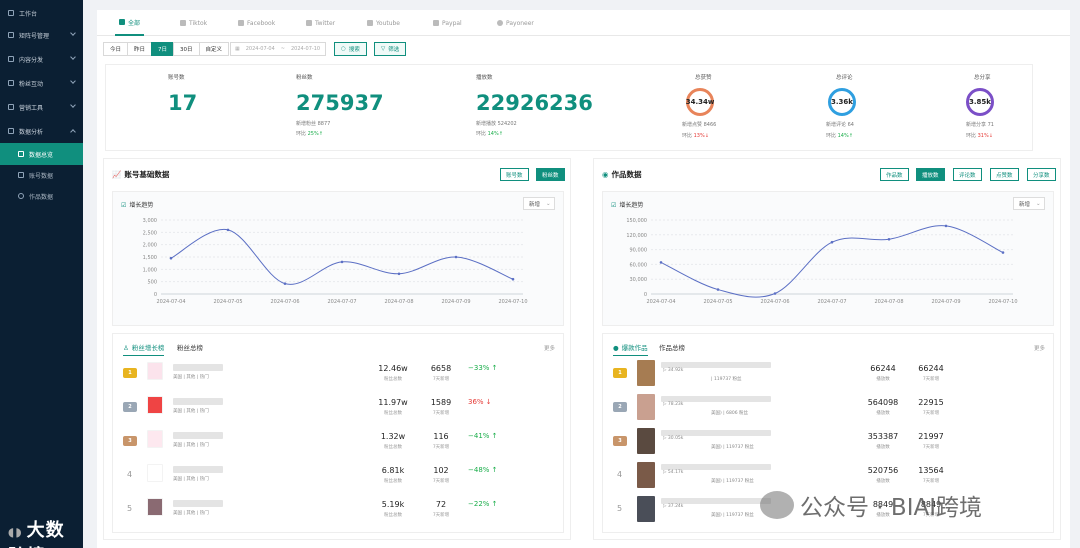  What do you see at coordinates (34, 36) in the screenshot?
I see `sidebar-item-label: 矩阵号管理` at bounding box center [34, 36].